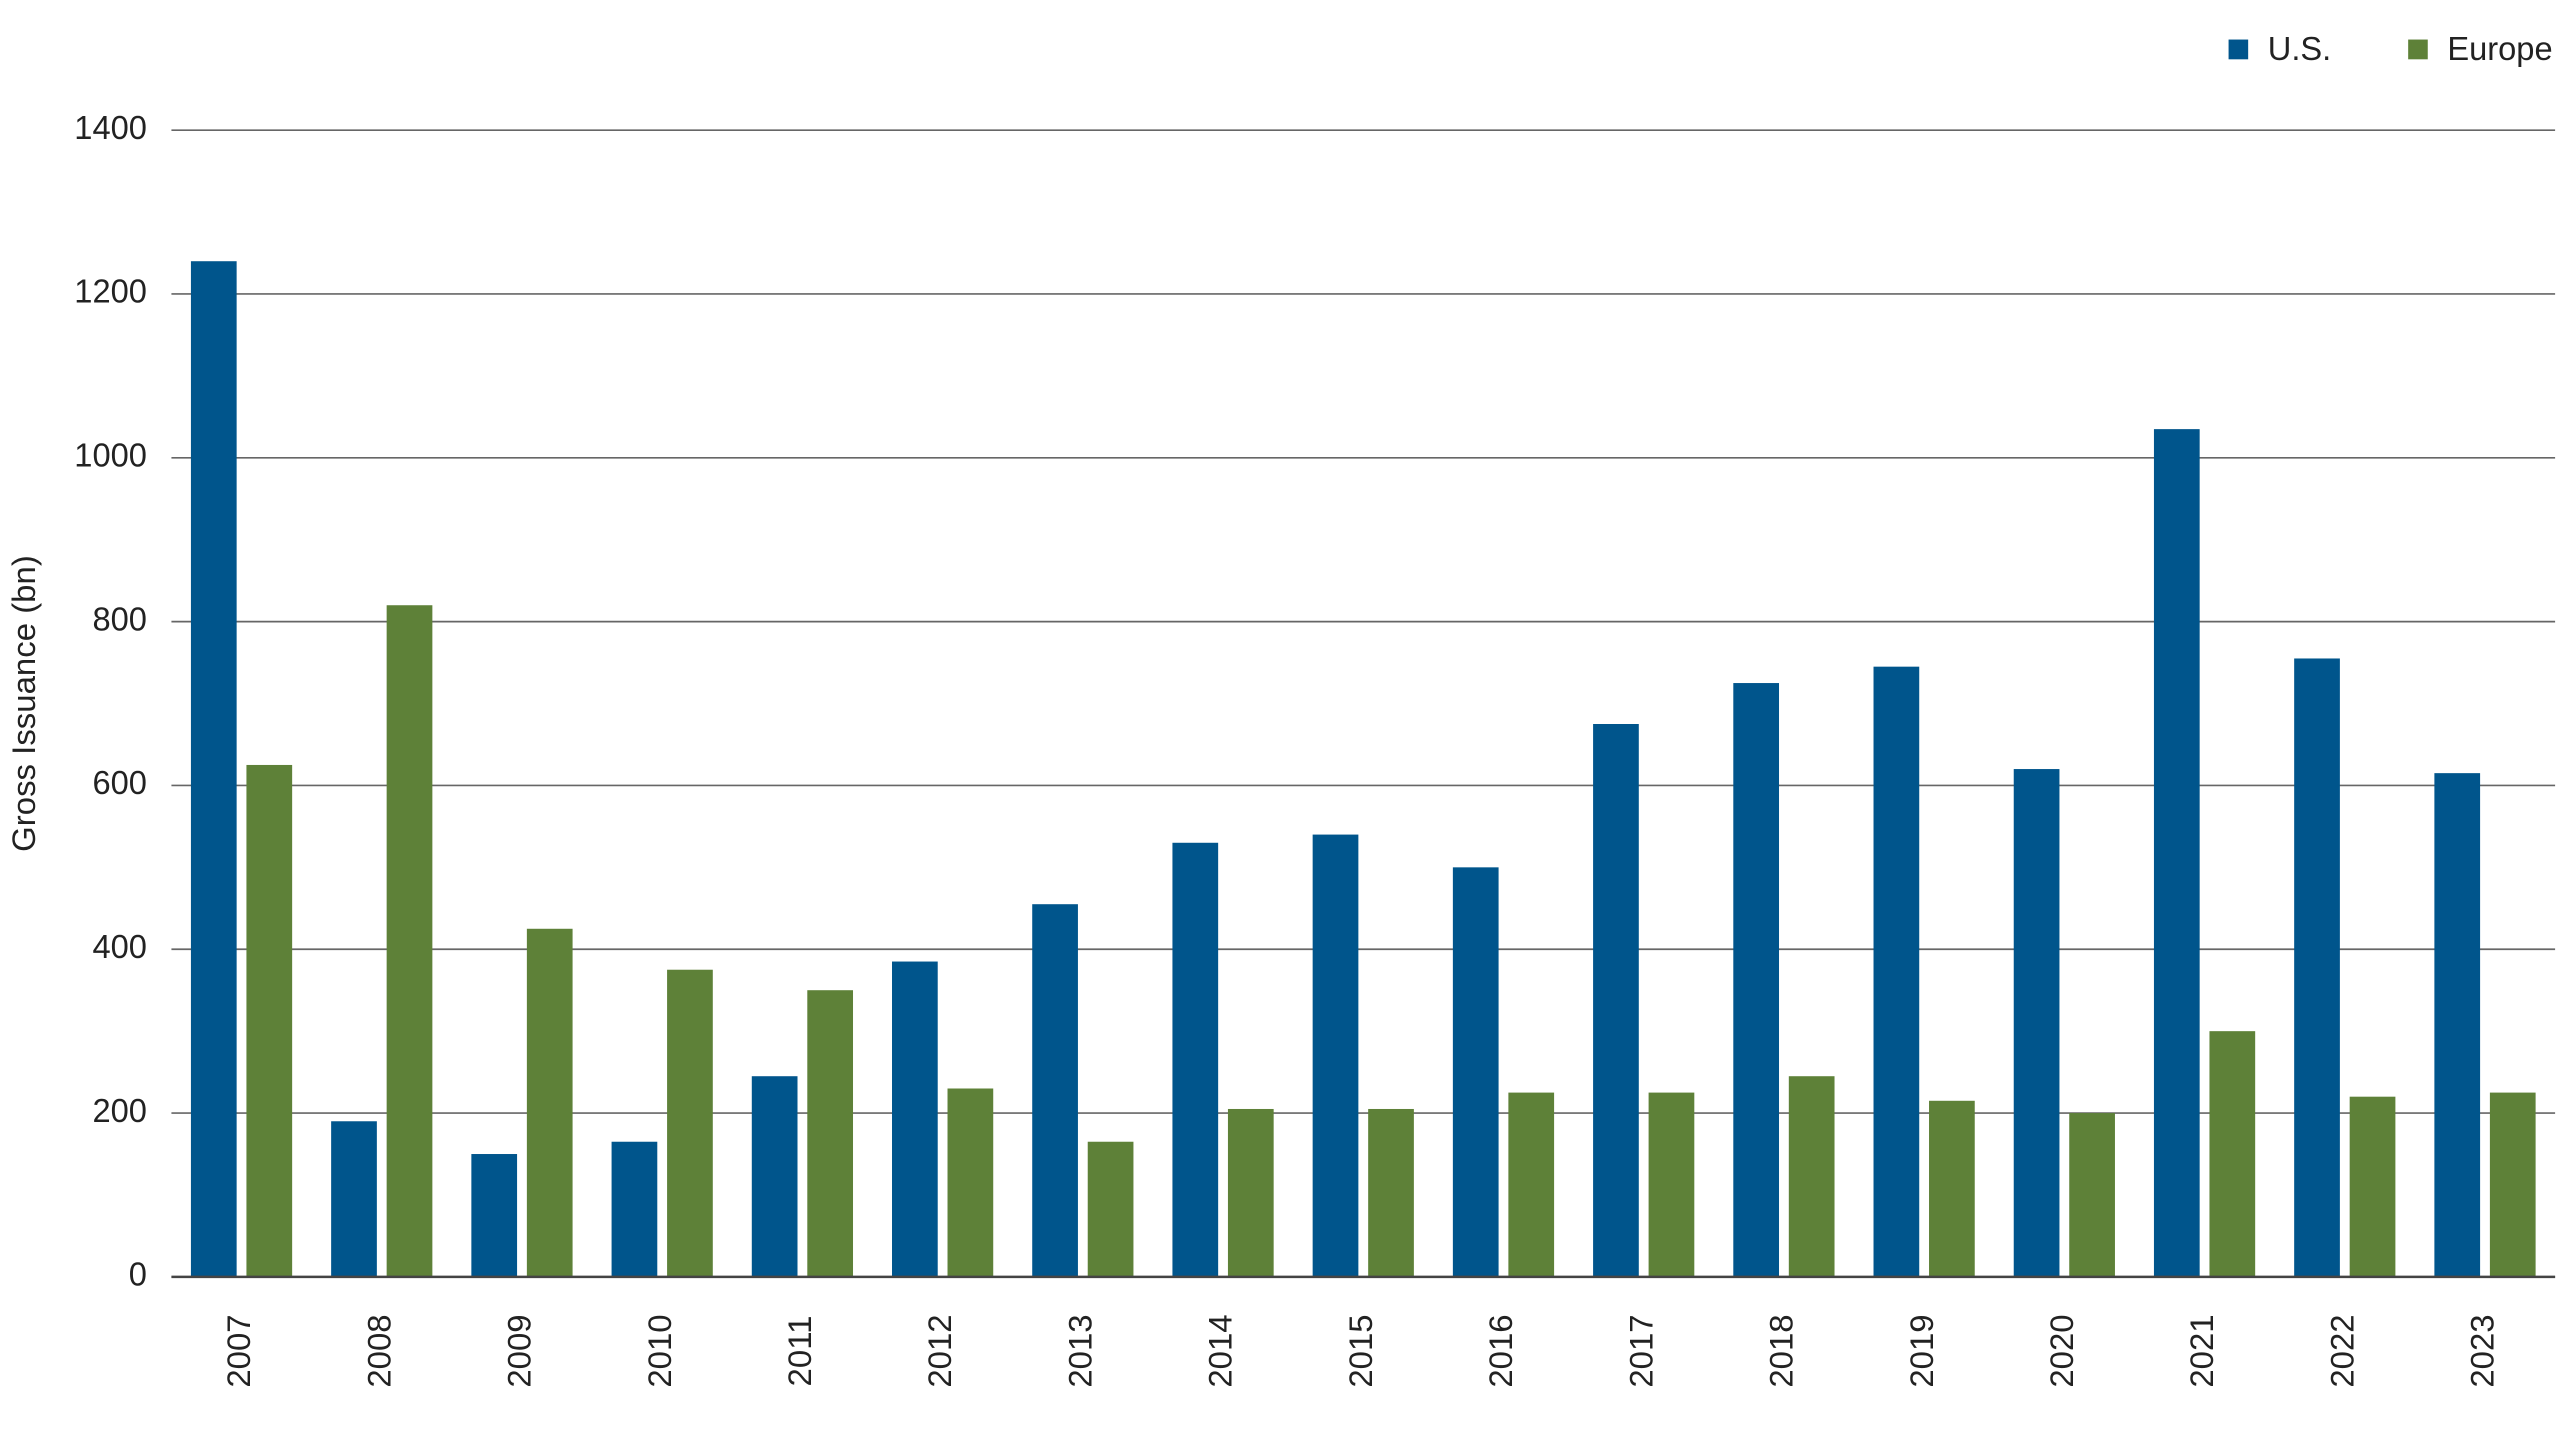  Describe the element at coordinates (2300, 48) in the screenshot. I see `legend-label: U.S.` at that location.